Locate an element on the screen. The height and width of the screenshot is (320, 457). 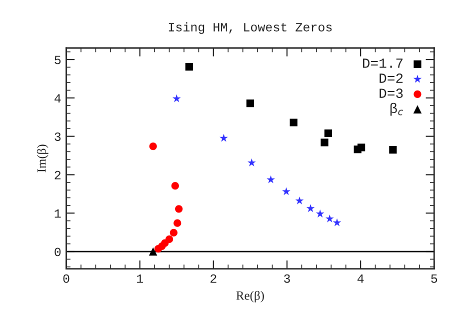
y-tick-label: 0 is located at coordinates (57, 252).